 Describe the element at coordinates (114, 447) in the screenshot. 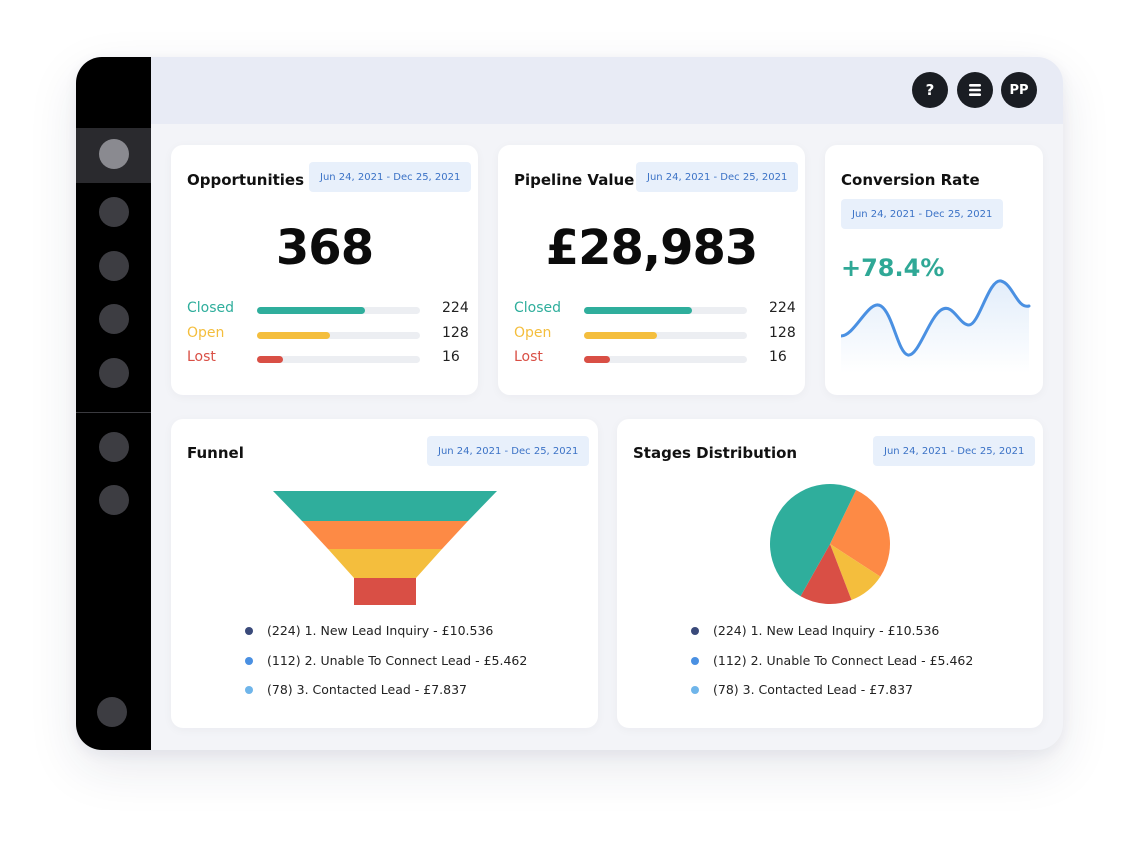

I see `sidebar-item-6-icon` at that location.